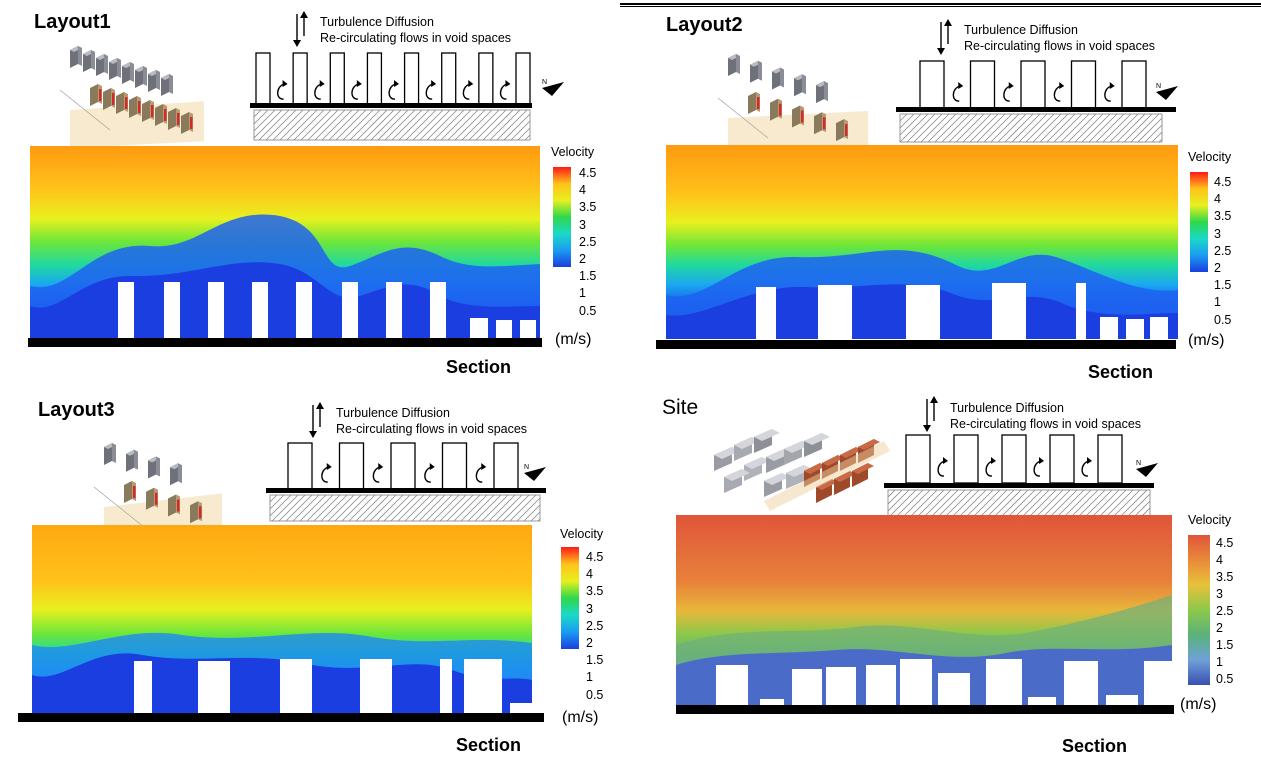  I want to click on isometric-layout-icon, so click(131, 97).